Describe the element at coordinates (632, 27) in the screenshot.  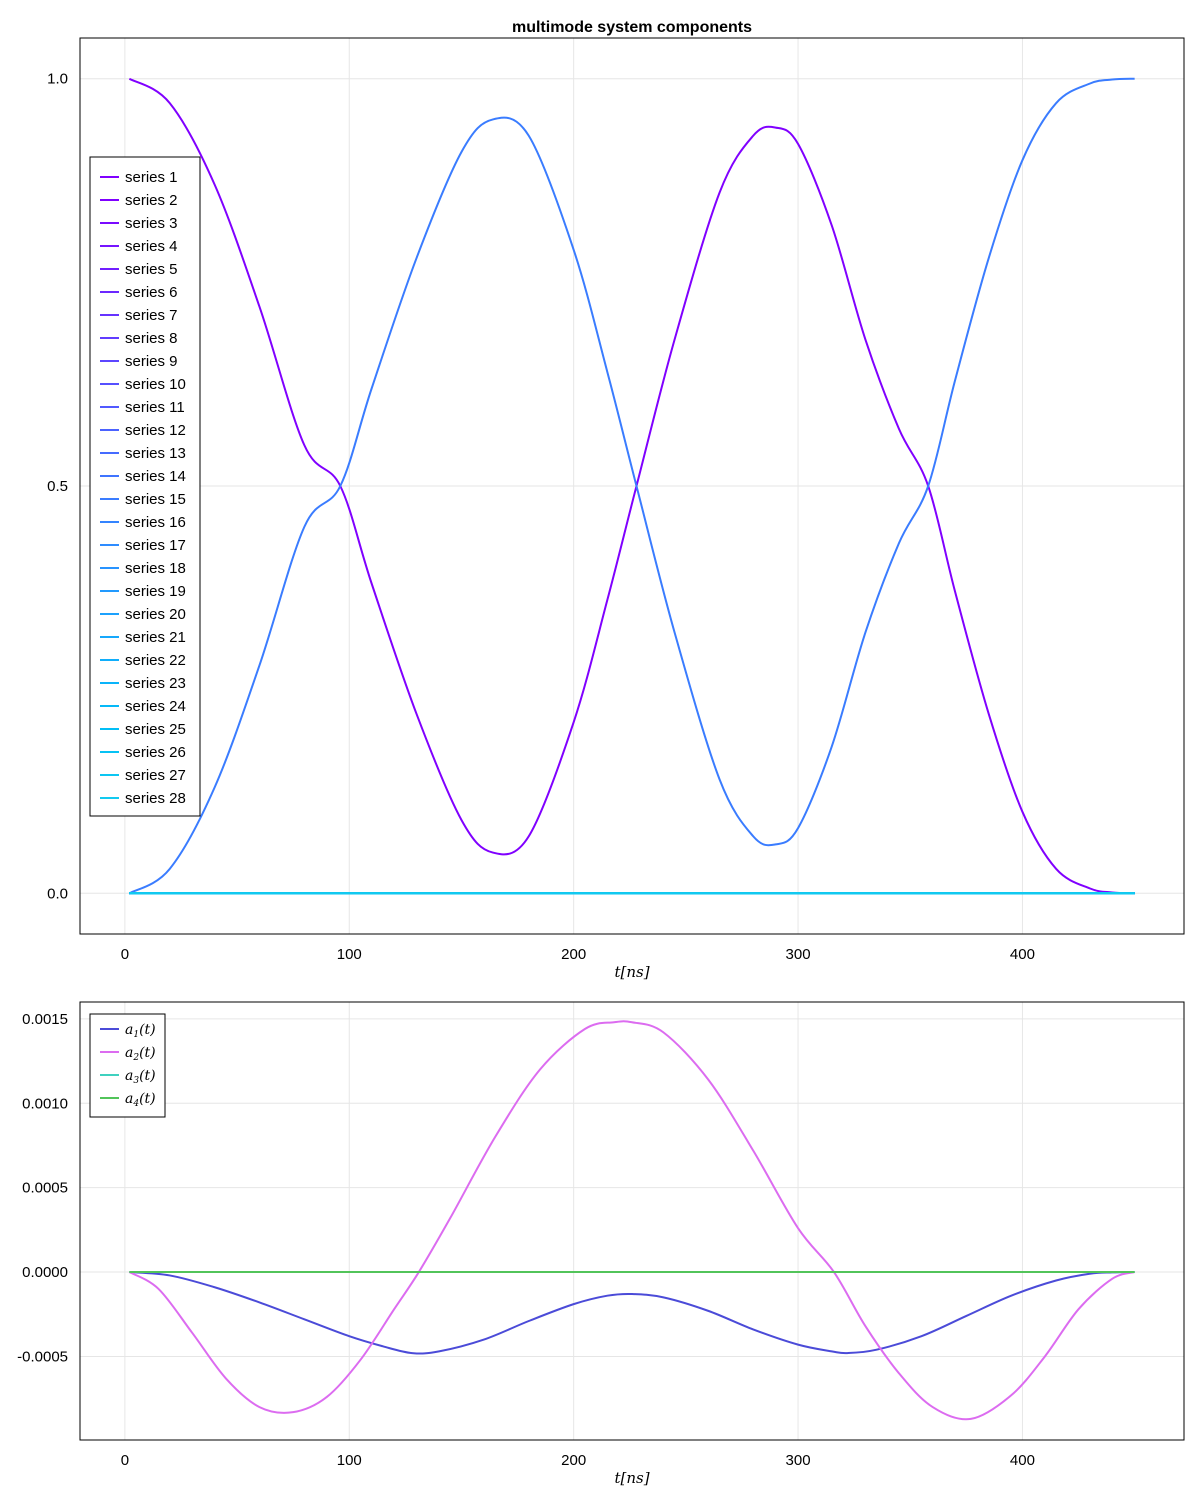
I see `chart-title: multimode system components` at that location.